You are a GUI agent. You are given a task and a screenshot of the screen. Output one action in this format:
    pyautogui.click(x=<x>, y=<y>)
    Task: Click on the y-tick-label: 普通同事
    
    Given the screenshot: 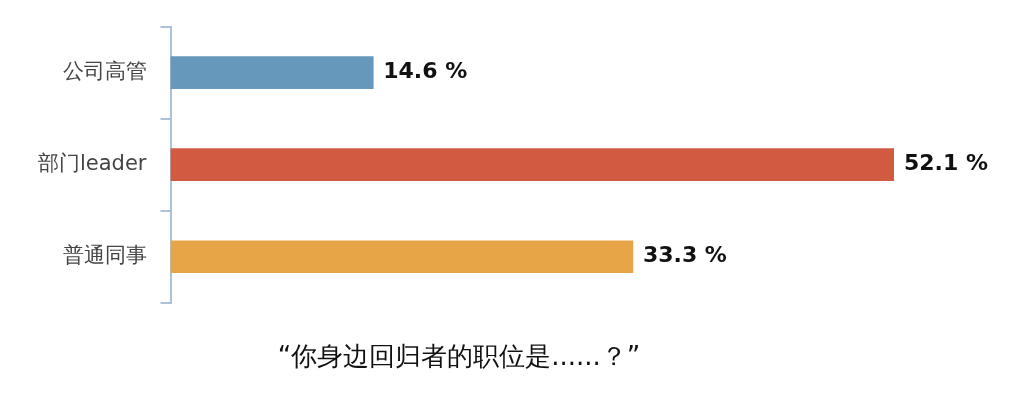 What is the action you would take?
    pyautogui.click(x=104, y=255)
    